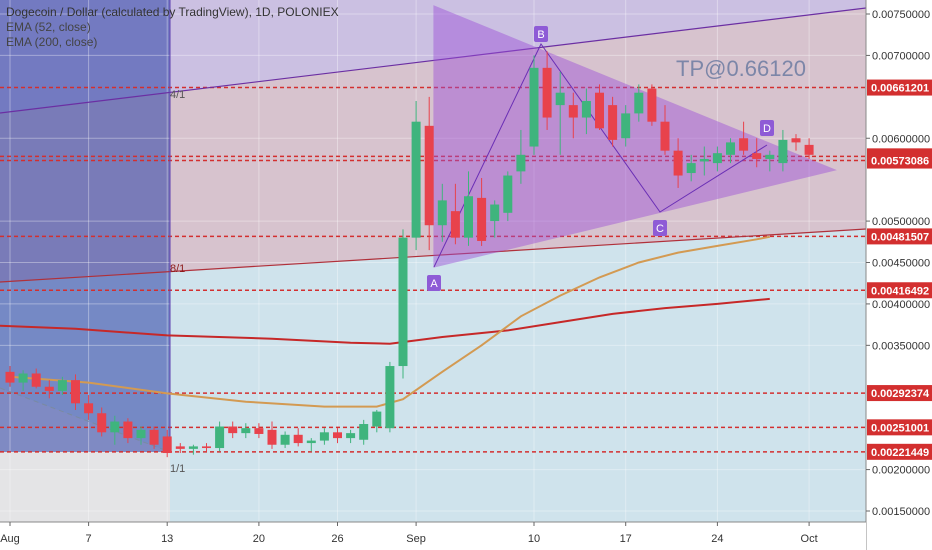 The width and height of the screenshot is (932, 550). Describe the element at coordinates (259, 539) in the screenshot. I see `x-tick-label: 20` at that location.